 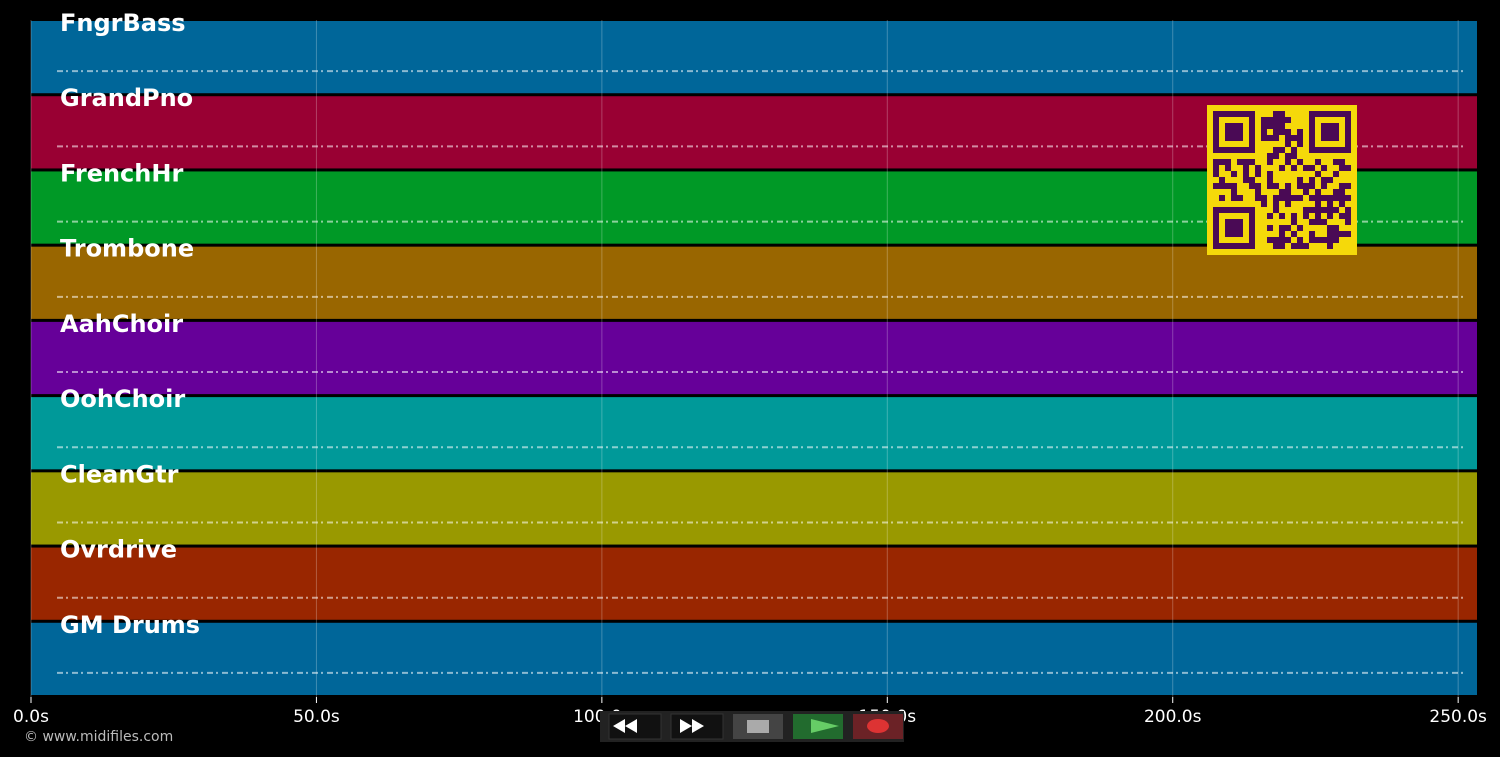 What do you see at coordinates (126, 98) in the screenshot?
I see `track-name: GrandPno` at bounding box center [126, 98].